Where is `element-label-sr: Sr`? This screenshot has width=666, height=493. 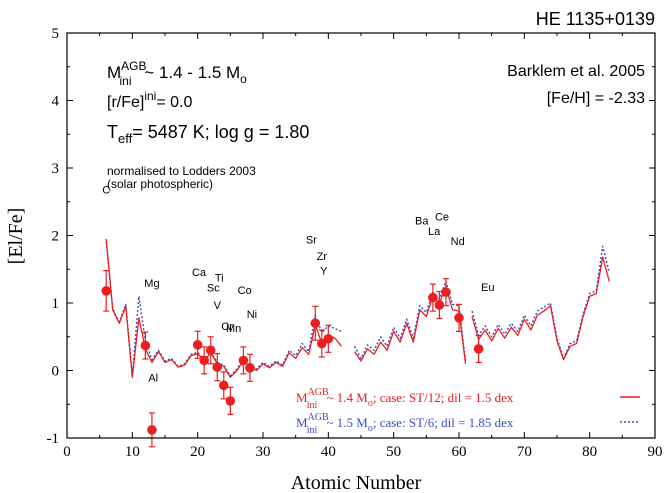 element-label-sr: Sr is located at coordinates (311, 241).